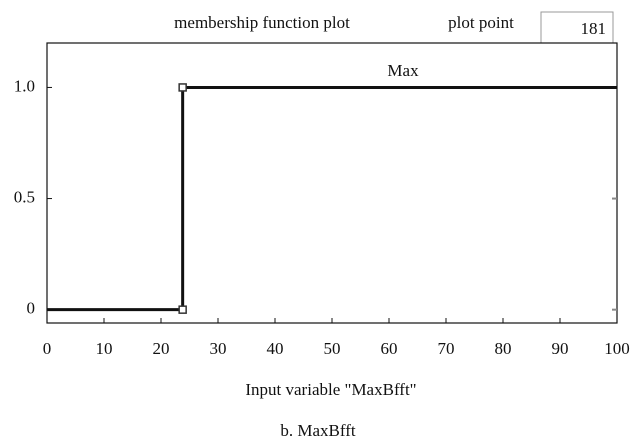 The height and width of the screenshot is (441, 637). I want to click on plot-point-label: plot point, so click(481, 22).